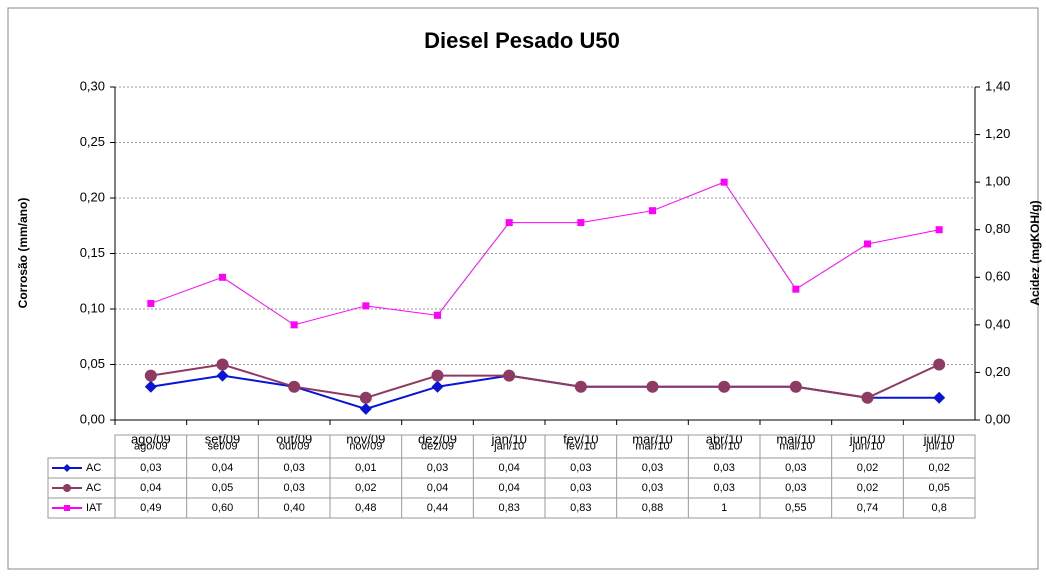  Describe the element at coordinates (724, 446) in the screenshot. I see `table-header-cell: abr/10` at that location.